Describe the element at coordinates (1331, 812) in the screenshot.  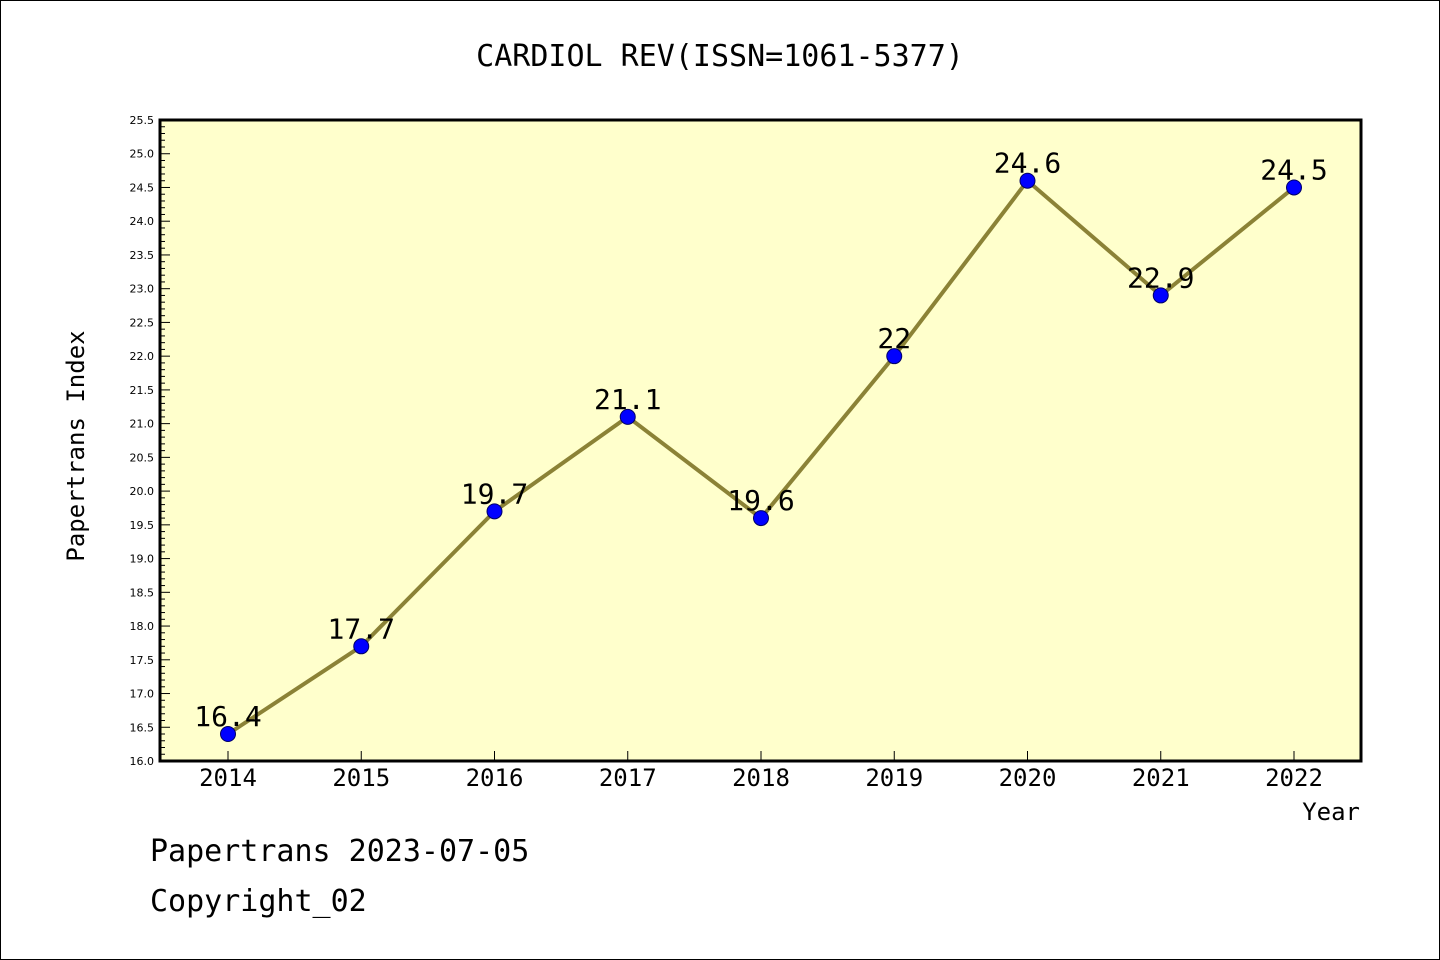
I see `x-axis-label: Year` at that location.